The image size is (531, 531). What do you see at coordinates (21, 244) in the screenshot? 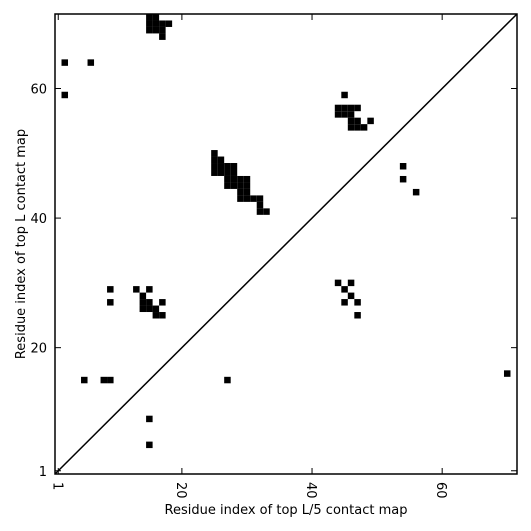
I see `y-axis-label: Residue index of top L contact map` at bounding box center [21, 244].